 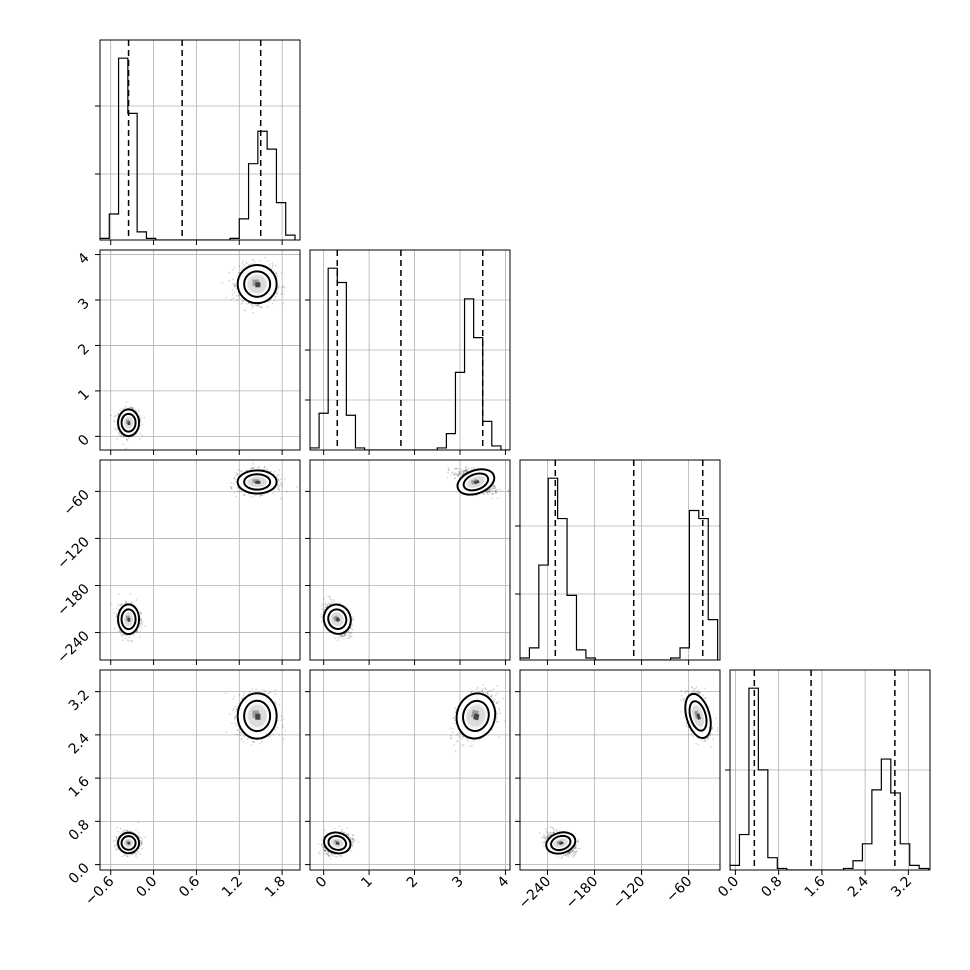 I want to click on panel-plot-area, so click(x=410, y=350).